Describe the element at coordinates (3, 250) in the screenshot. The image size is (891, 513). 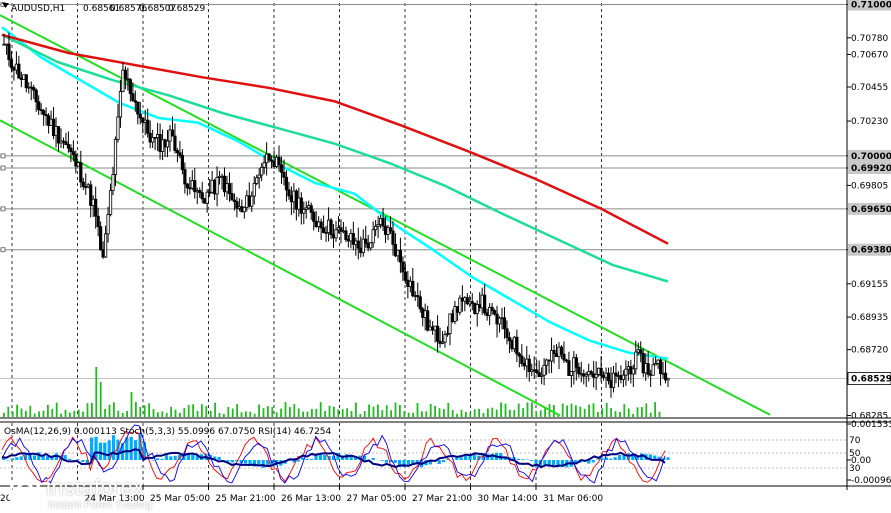
I see `level-anchor` at that location.